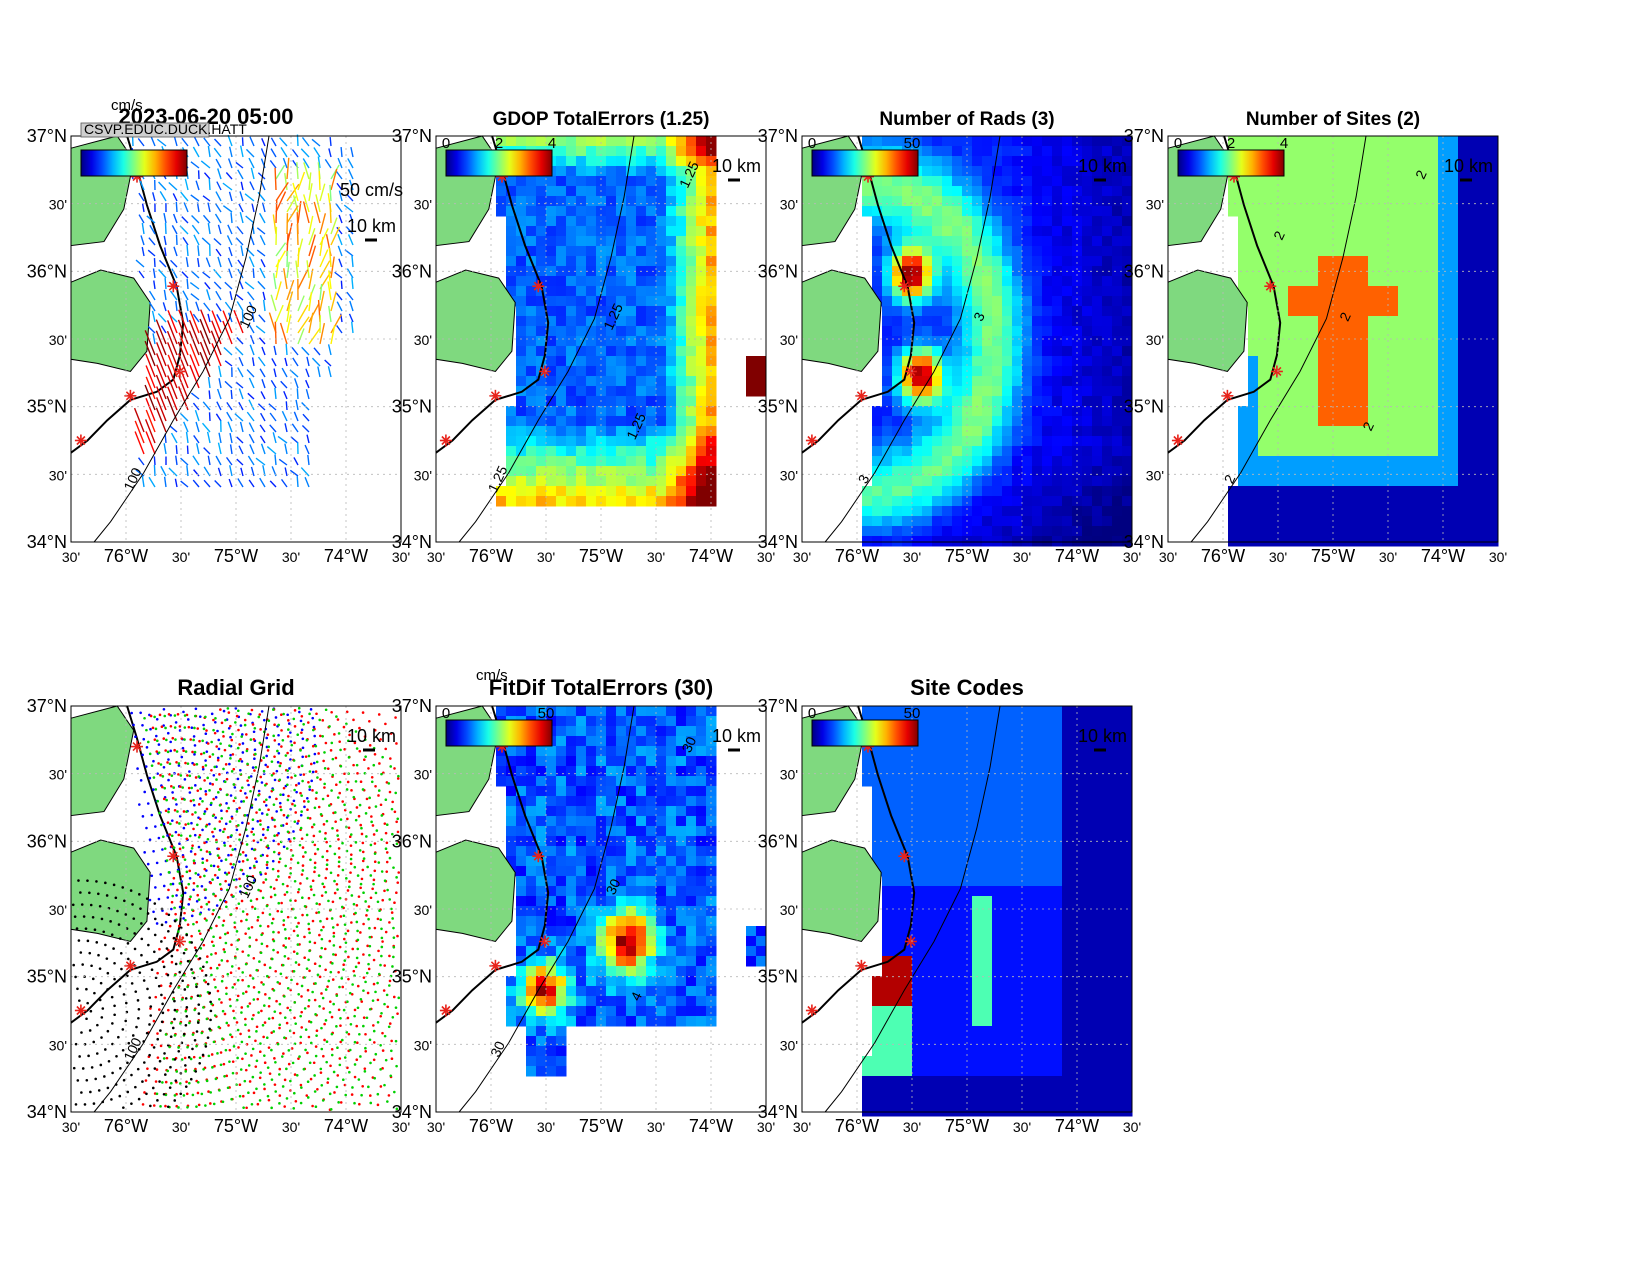  I want to click on bathymetry-contour, so click(181, 339).